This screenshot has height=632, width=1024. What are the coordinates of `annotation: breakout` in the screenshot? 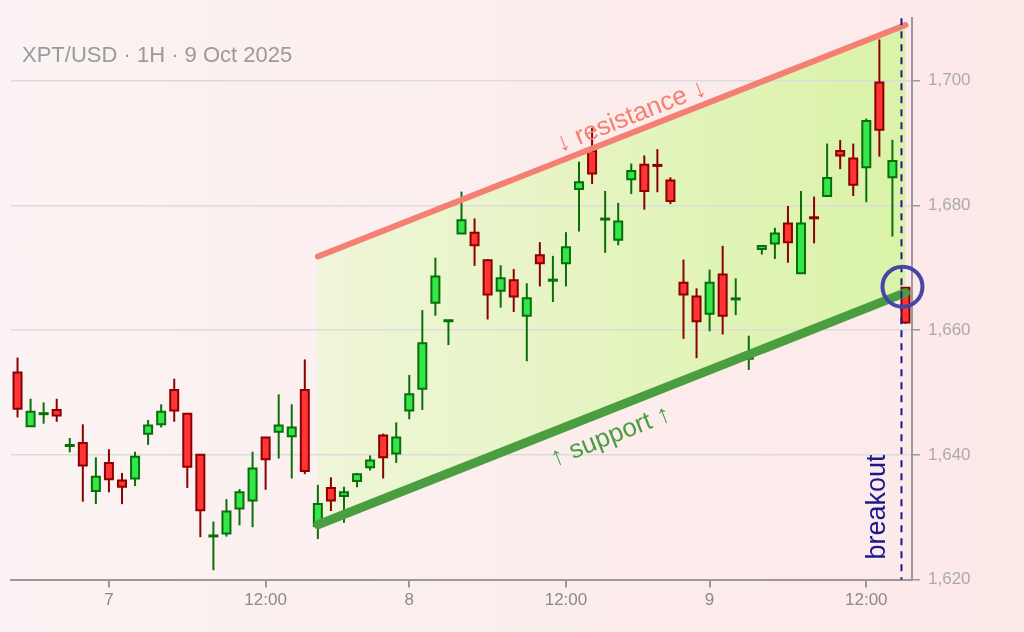 It's located at (876, 507).